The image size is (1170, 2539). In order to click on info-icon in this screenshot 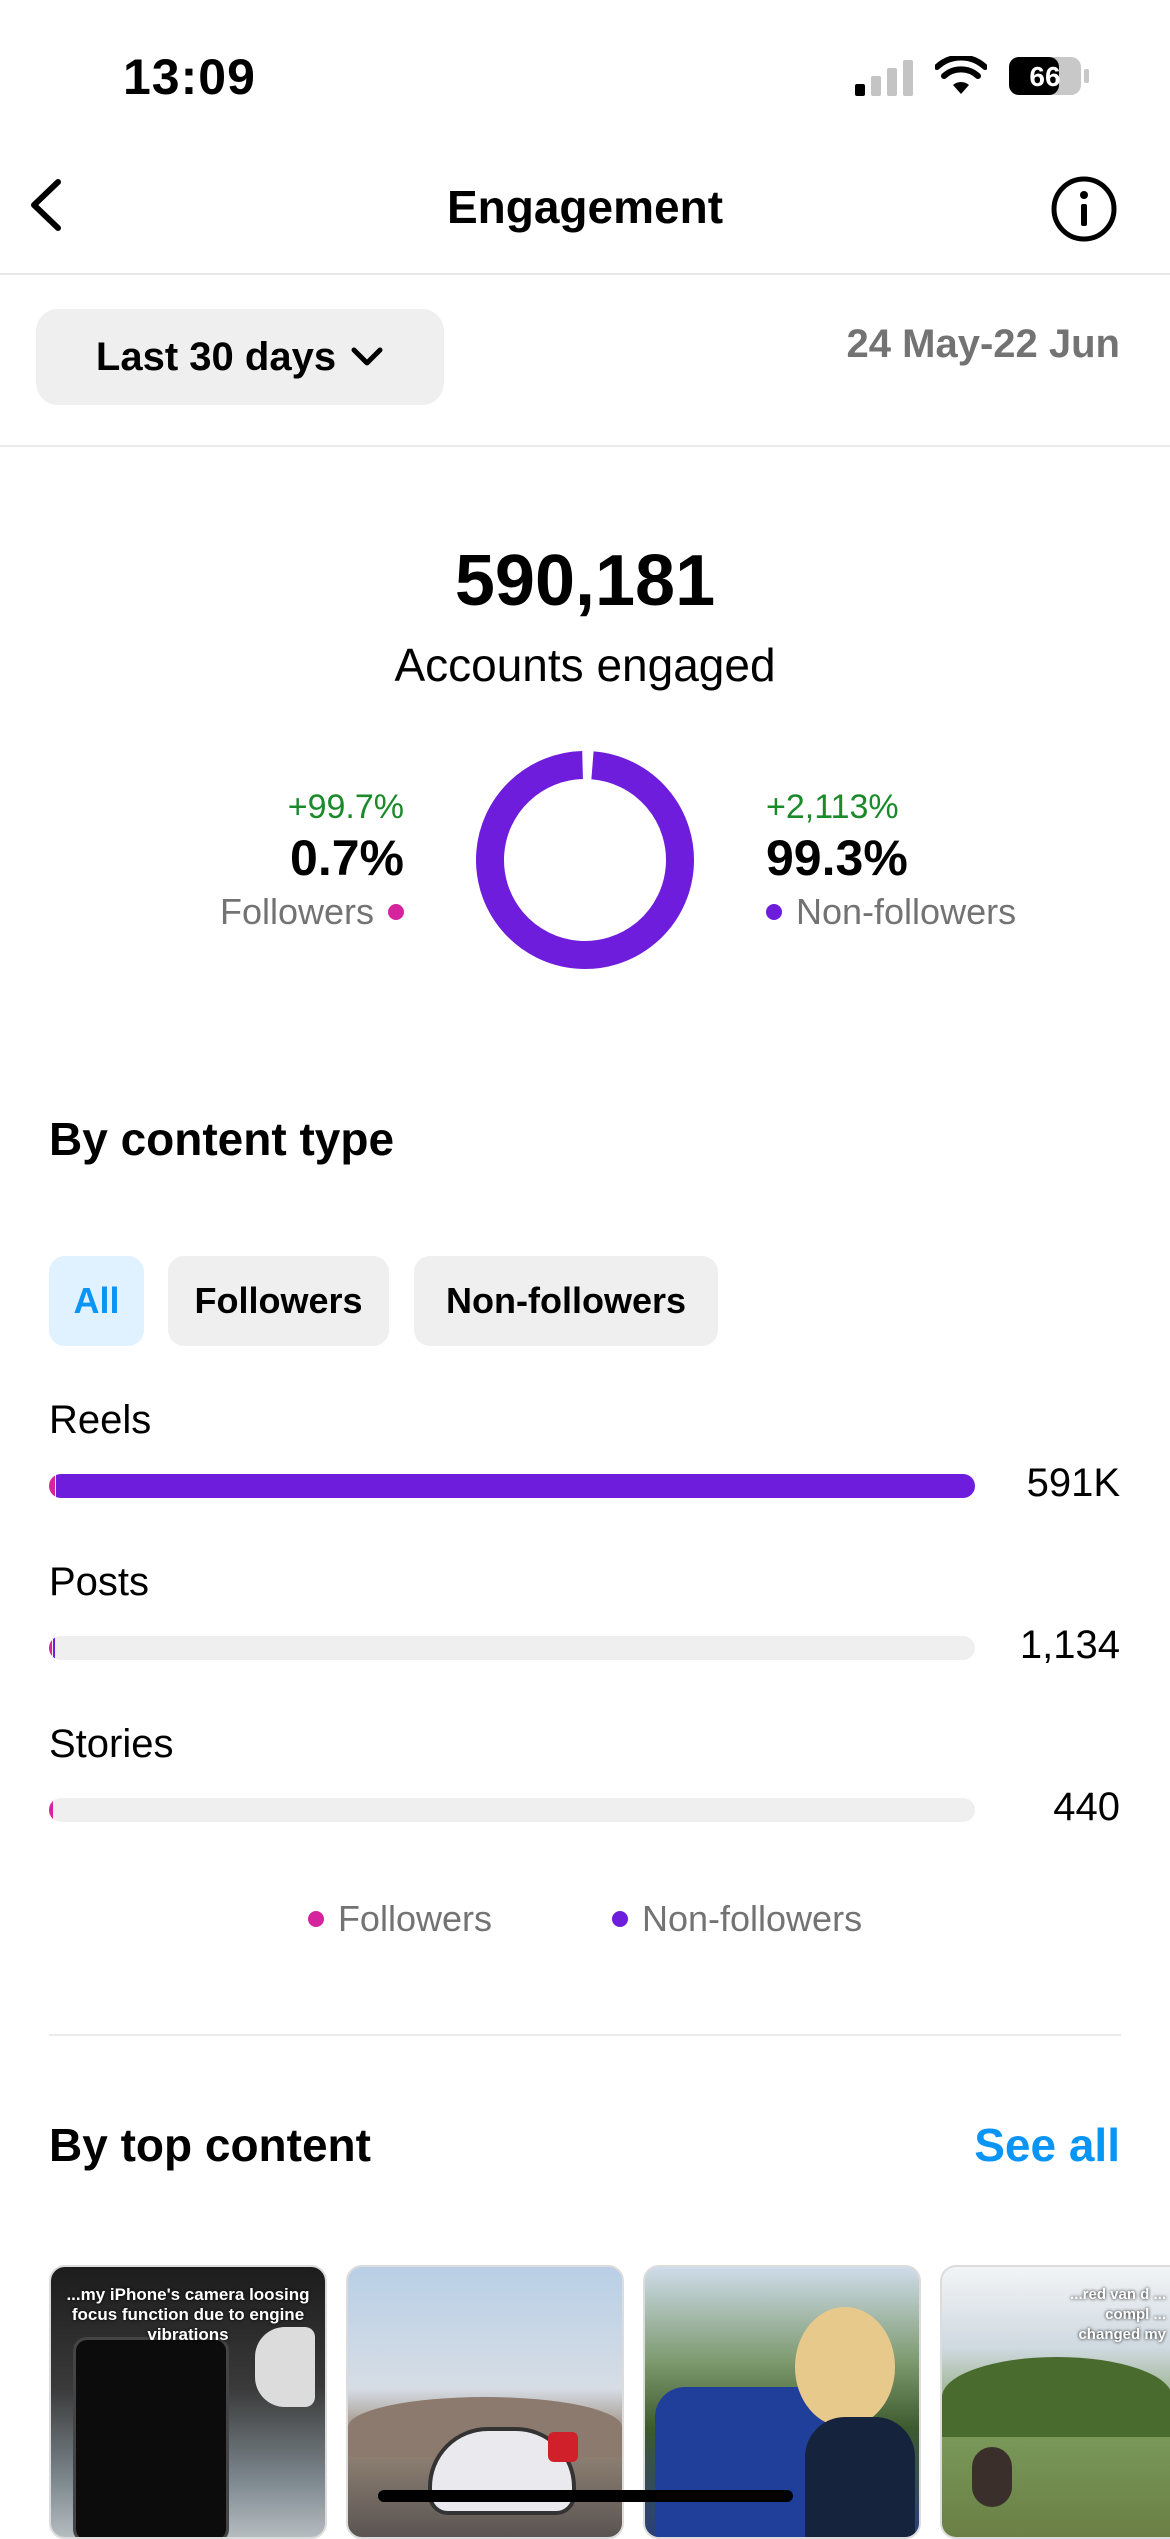, I will do `click(1084, 209)`.